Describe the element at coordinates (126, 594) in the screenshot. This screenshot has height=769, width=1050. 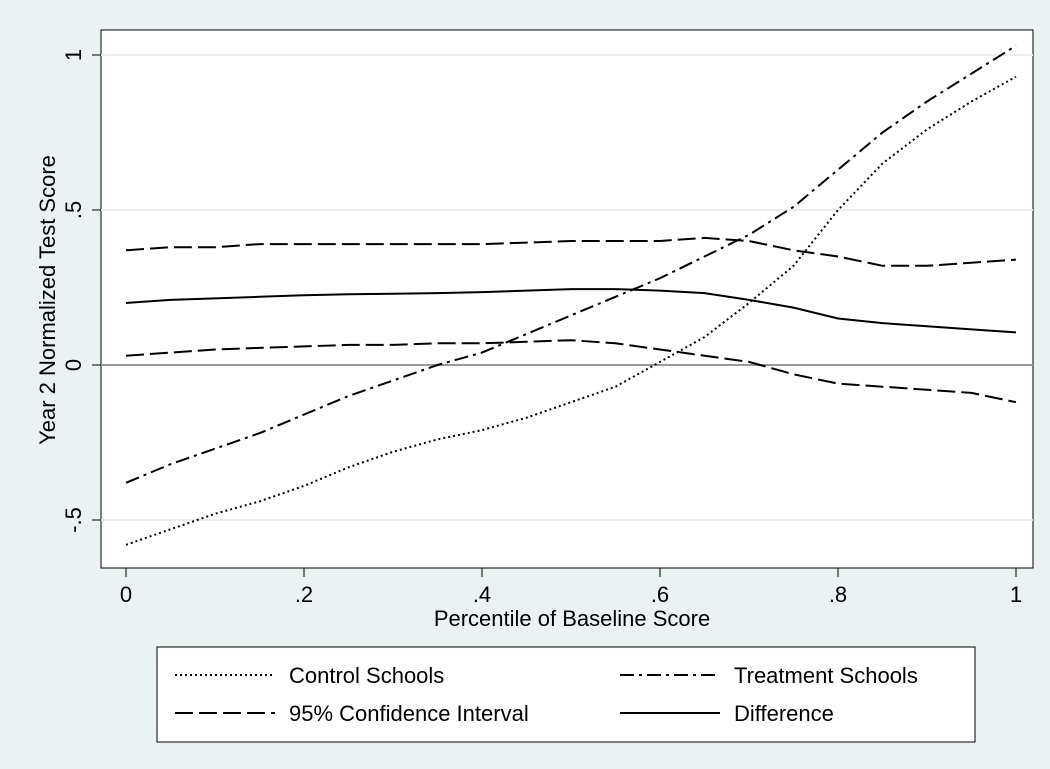
I see `x-tick-label: 0` at that location.